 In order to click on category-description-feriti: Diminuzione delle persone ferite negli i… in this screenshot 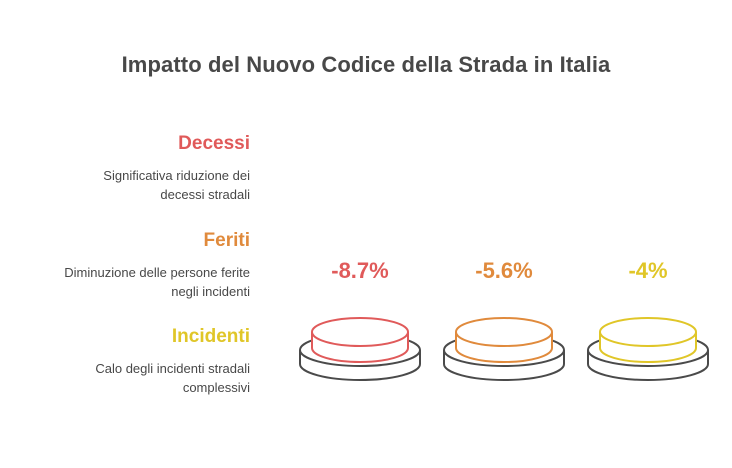, I will do `click(135, 282)`.